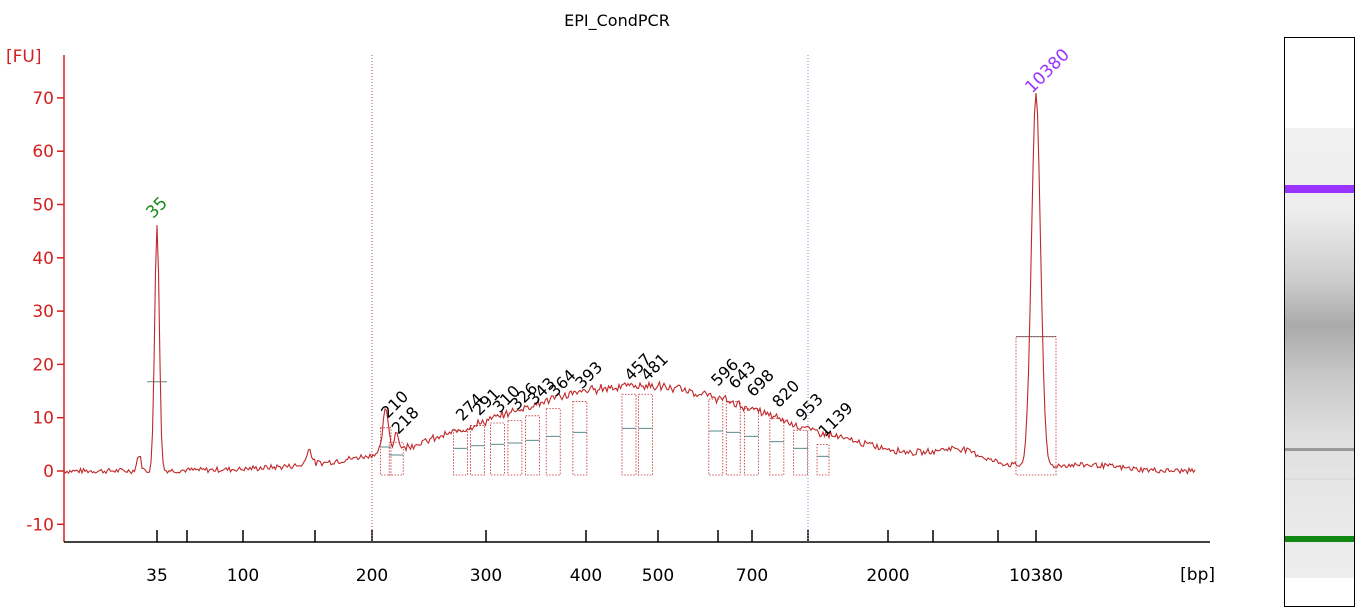 The image size is (1355, 609). I want to click on y-tick-label: 60, so click(43, 152).